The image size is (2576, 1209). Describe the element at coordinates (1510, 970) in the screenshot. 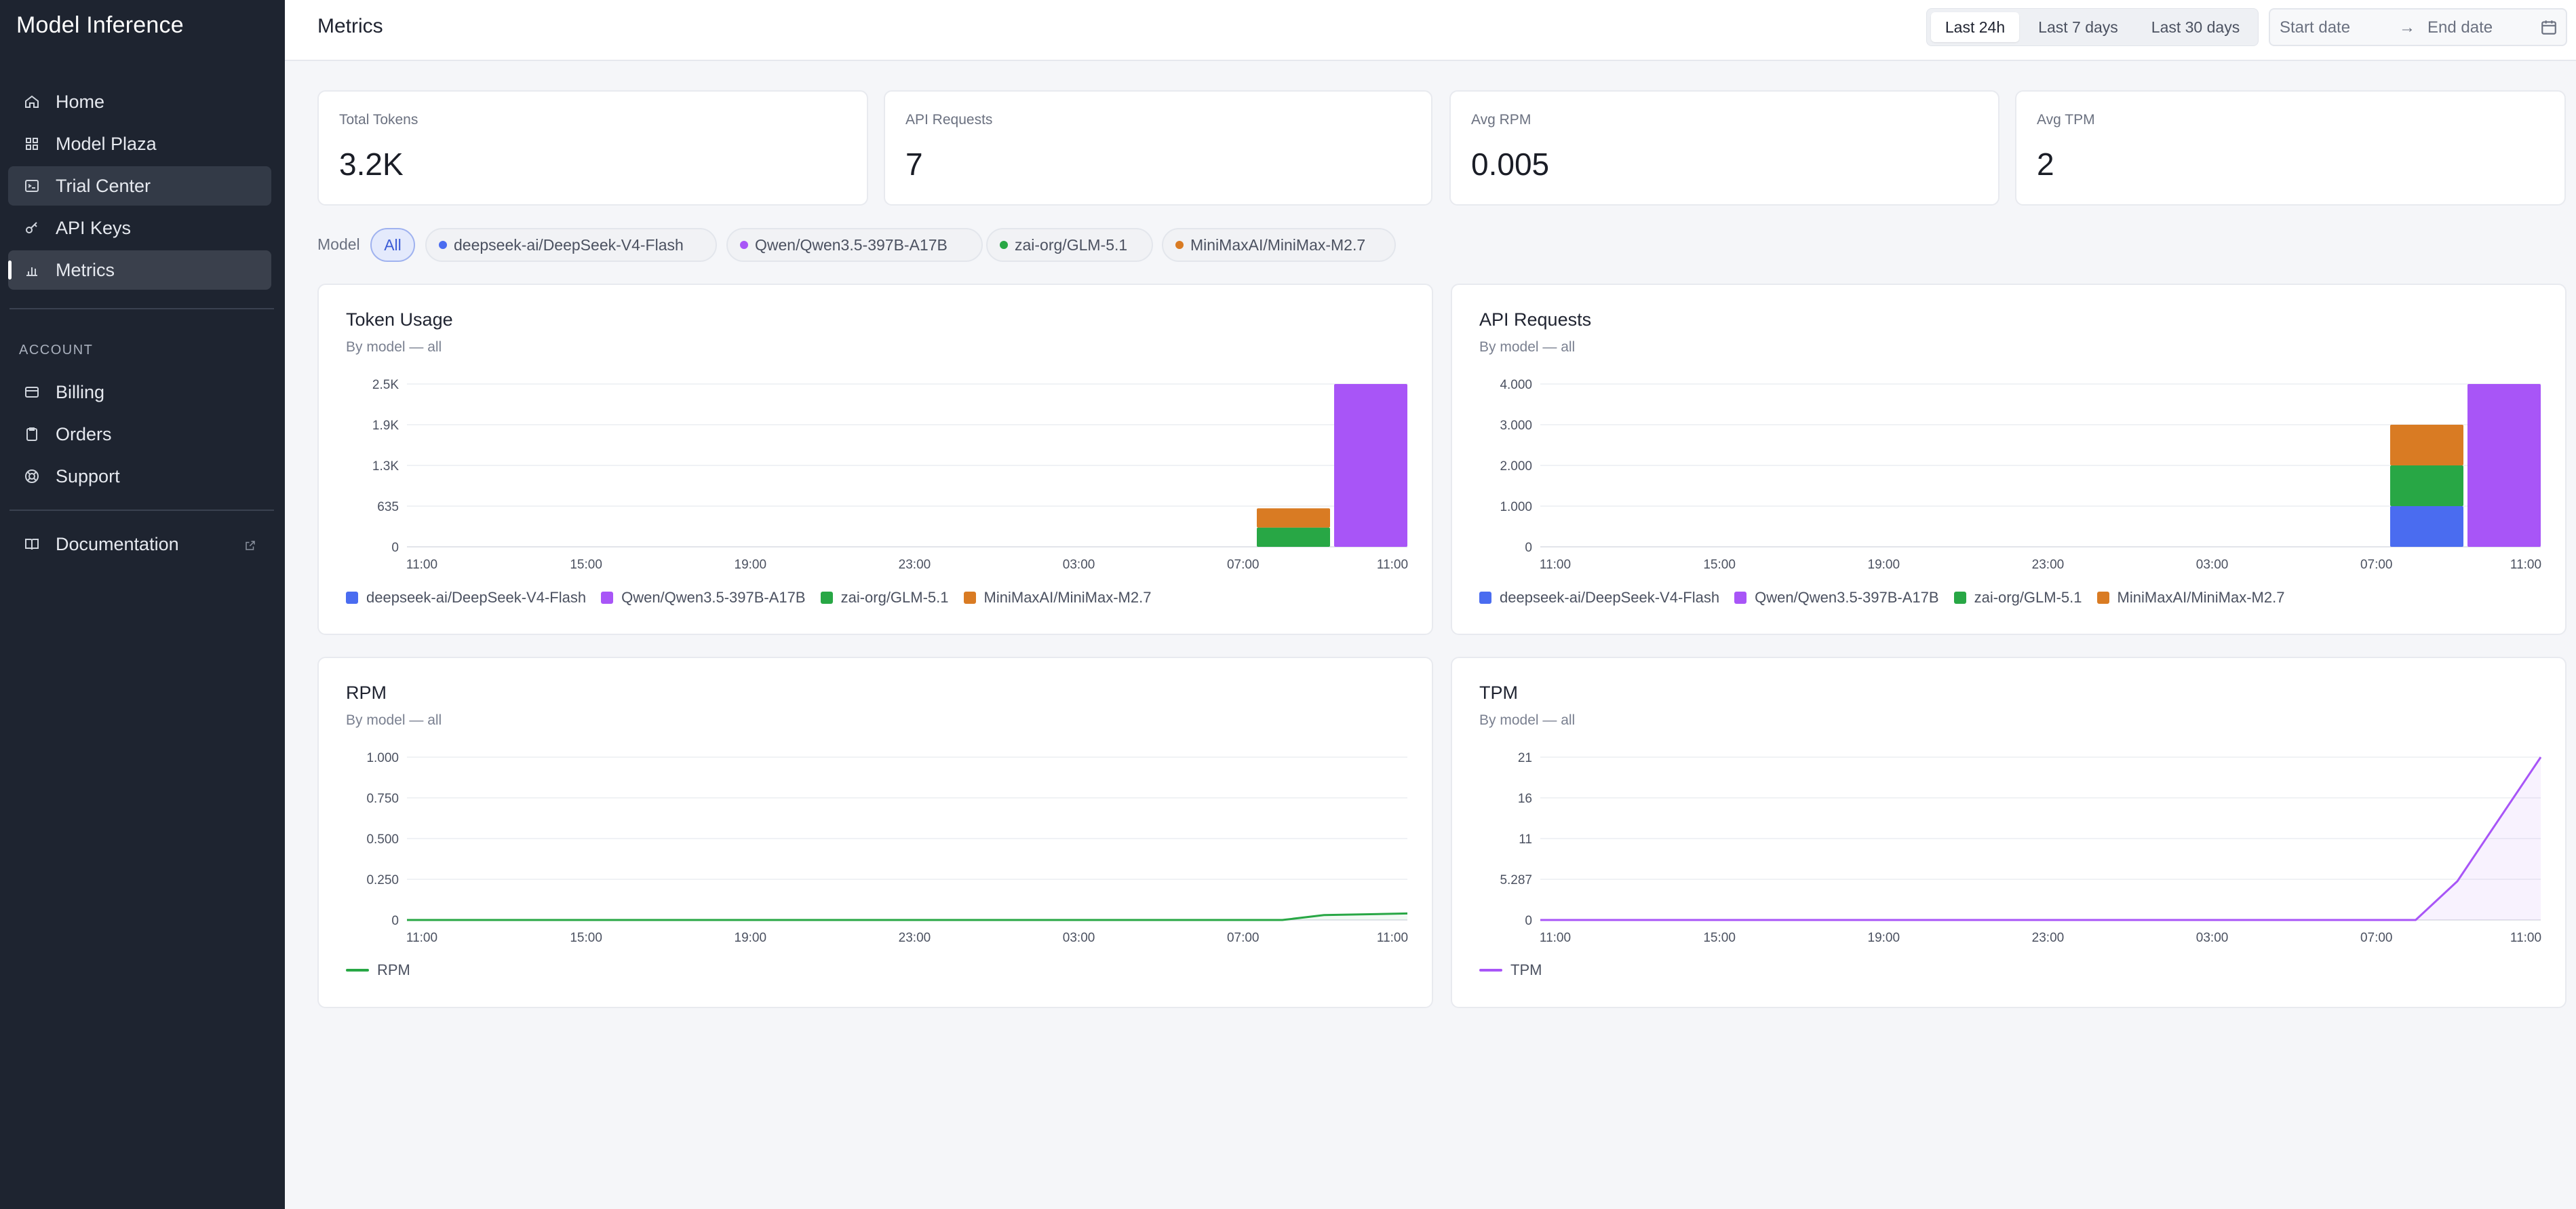

I see `legend-item: TPM` at that location.